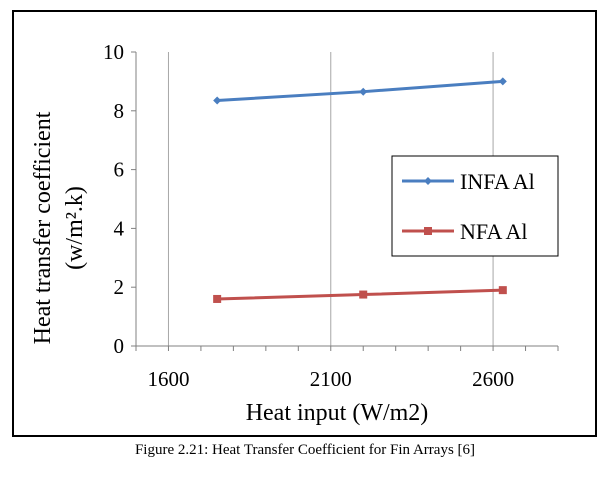  Describe the element at coordinates (119, 228) in the screenshot. I see `y-tick-label: 4` at that location.